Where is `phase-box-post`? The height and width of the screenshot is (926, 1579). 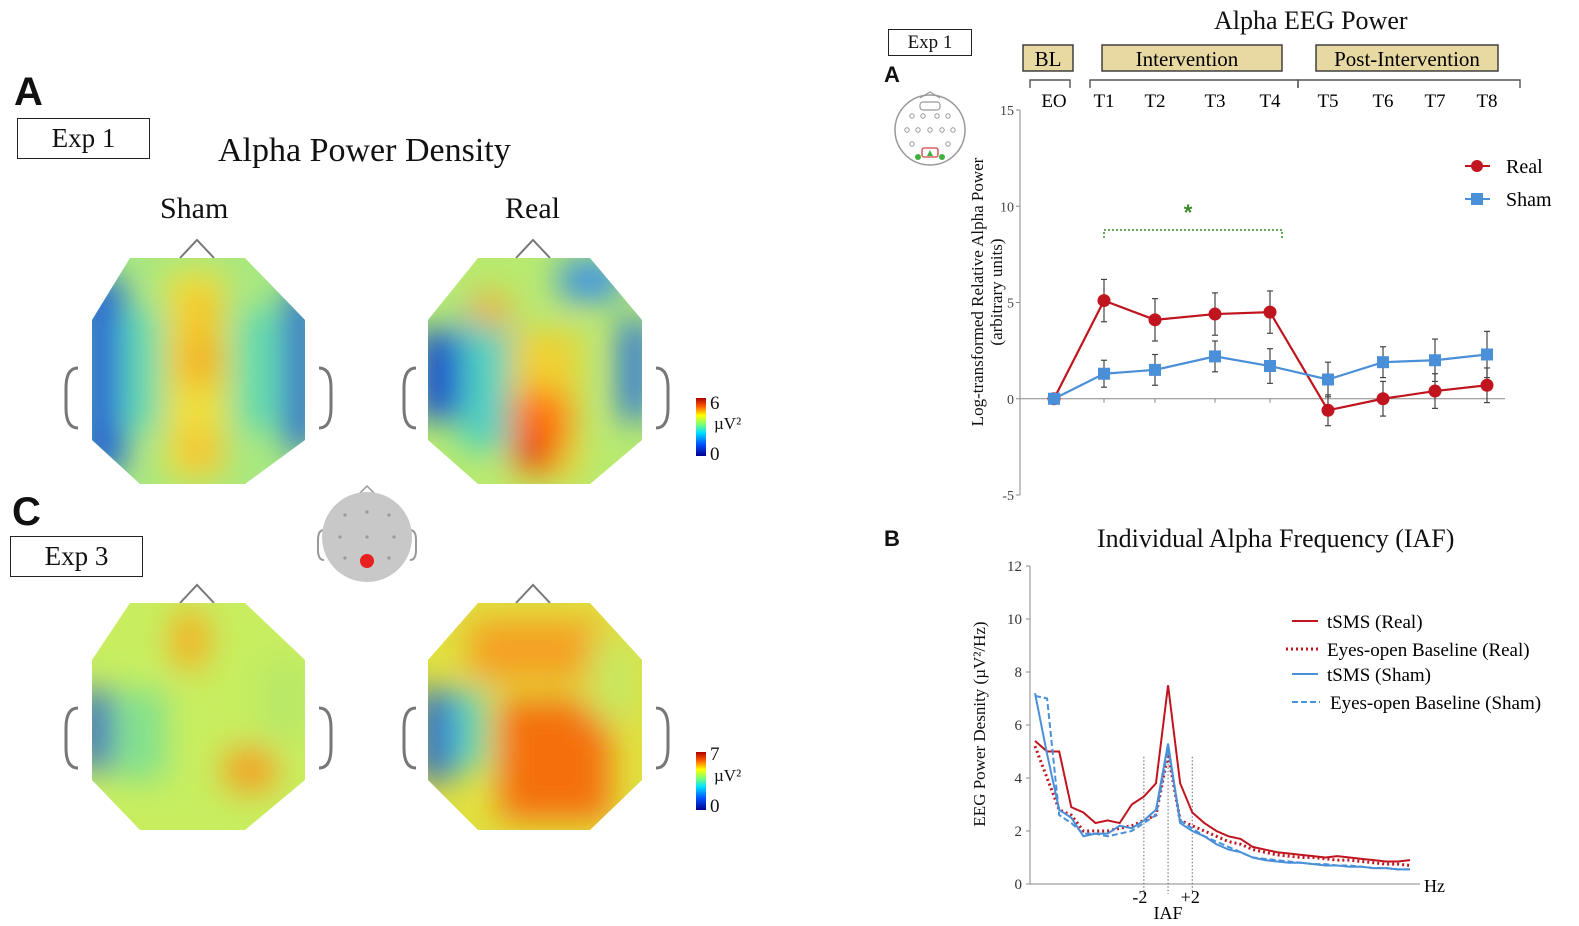
phase-box-post is located at coordinates (1407, 58).